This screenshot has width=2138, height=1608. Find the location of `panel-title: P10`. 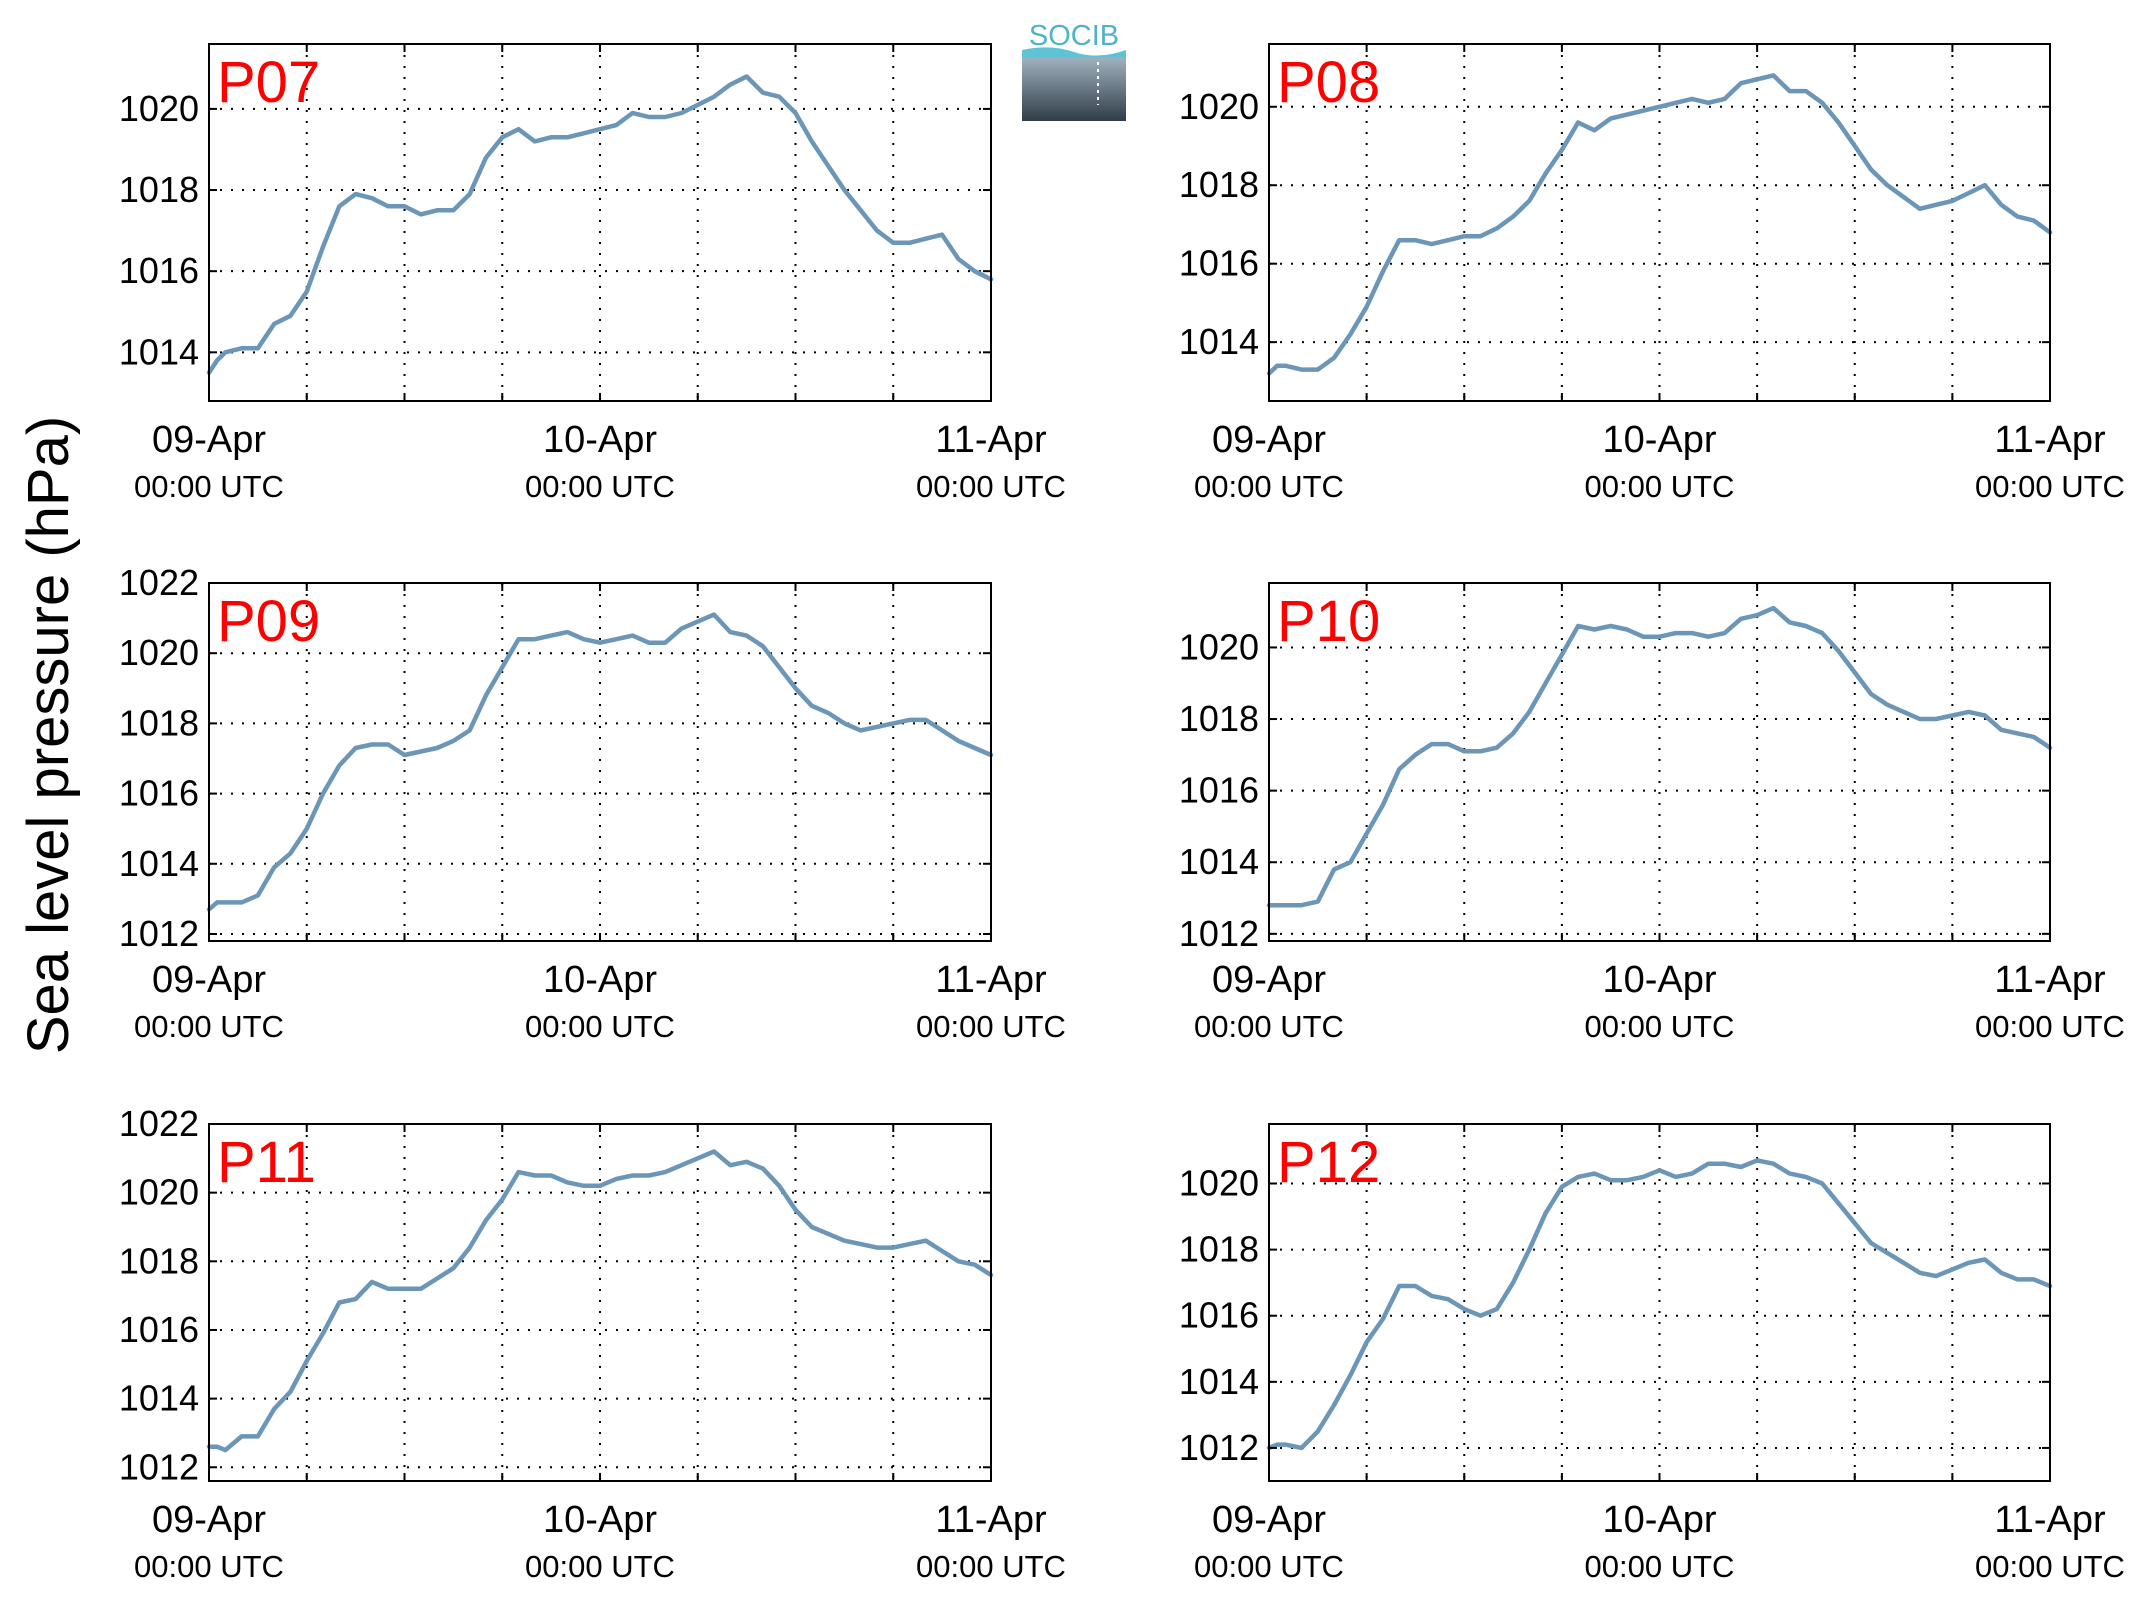

panel-title: P10 is located at coordinates (1328, 621).